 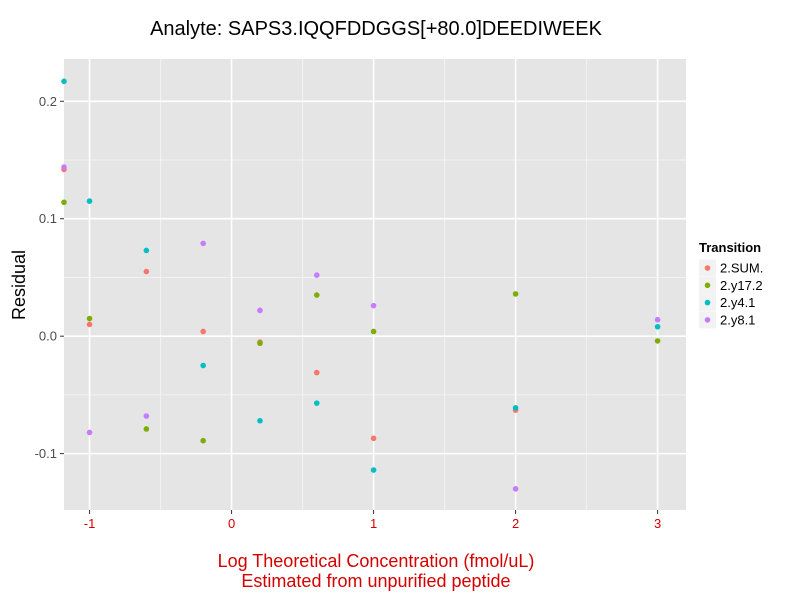 What do you see at coordinates (48, 218) in the screenshot?
I see `y-tick-label: 0.1` at bounding box center [48, 218].